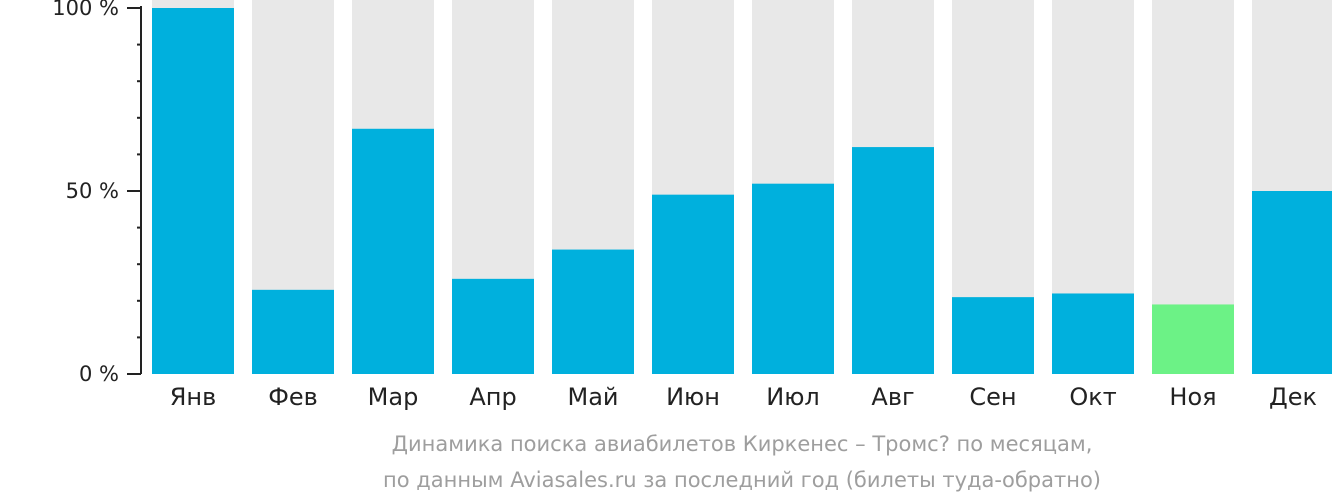  What do you see at coordinates (693, 397) in the screenshot?
I see `x-tick-label: Июн` at bounding box center [693, 397].